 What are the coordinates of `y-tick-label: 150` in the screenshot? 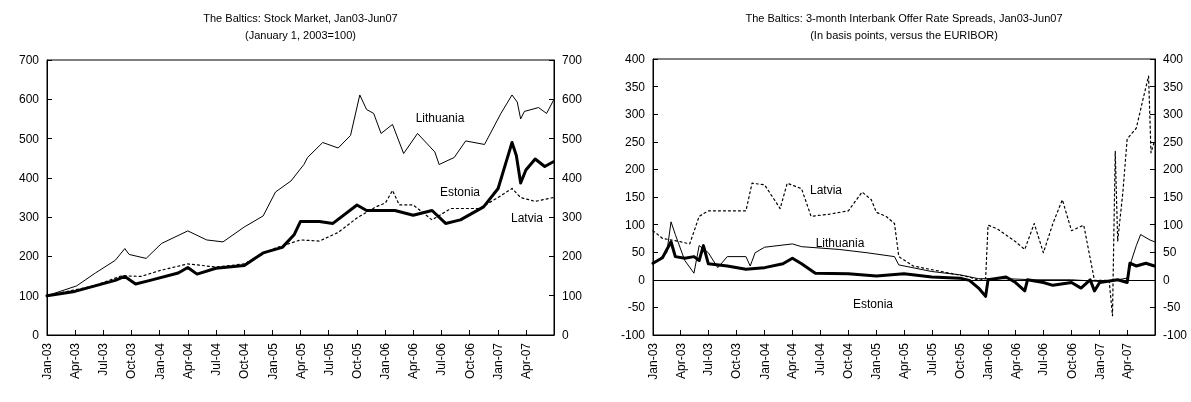 It's located at (635, 197).